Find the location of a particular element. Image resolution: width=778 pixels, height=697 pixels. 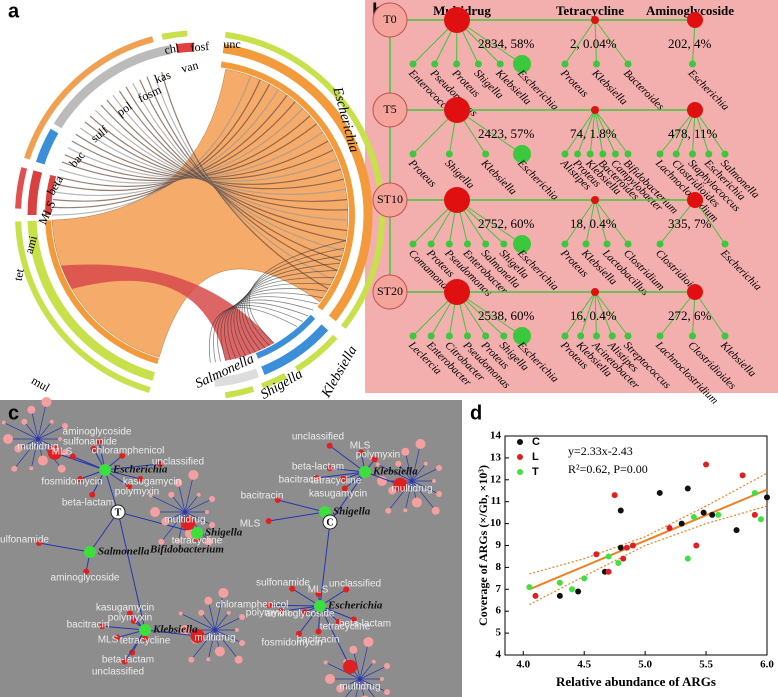

value-label: 16, 0.4% is located at coordinates (593, 315).